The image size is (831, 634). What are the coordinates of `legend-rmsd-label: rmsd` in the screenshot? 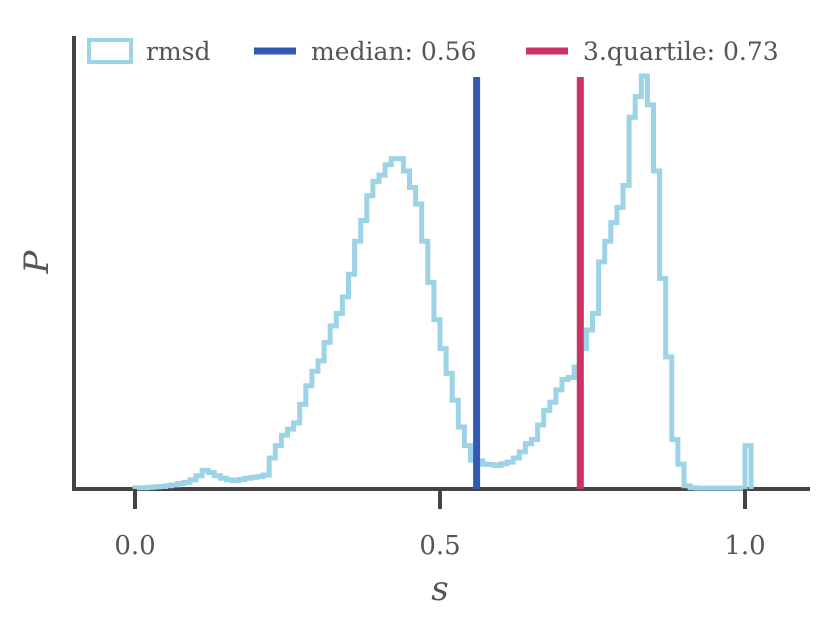 It's located at (178, 51).